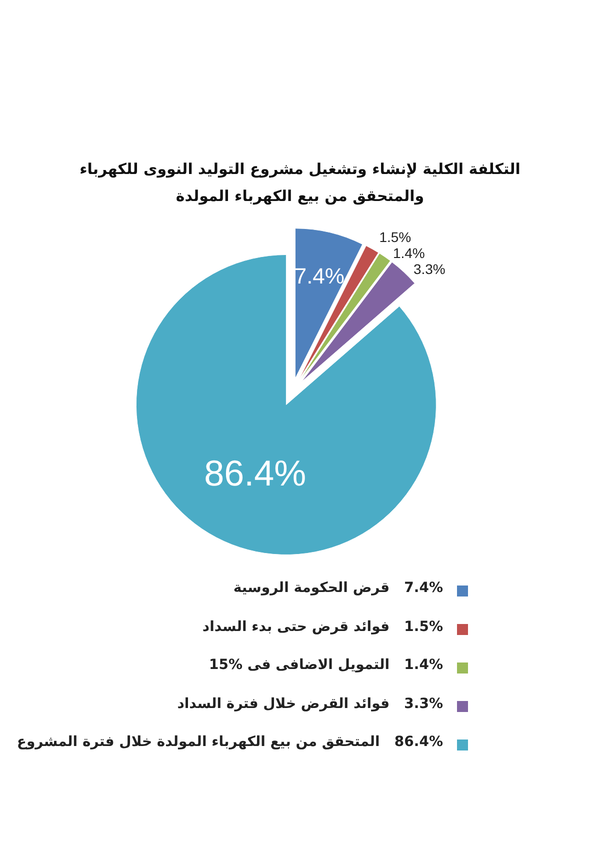 This screenshot has height=848, width=600. I want to click on legend-label: 3.3% فوائد القرض خلال فترة السداد, so click(310, 705).